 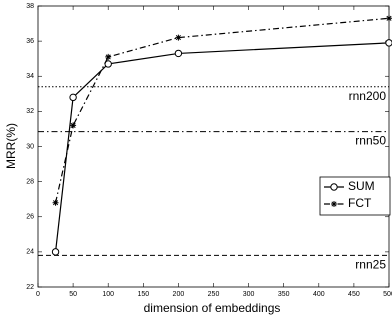 What do you see at coordinates (30, 111) in the screenshot?
I see `y-tick-label: 32` at bounding box center [30, 111].